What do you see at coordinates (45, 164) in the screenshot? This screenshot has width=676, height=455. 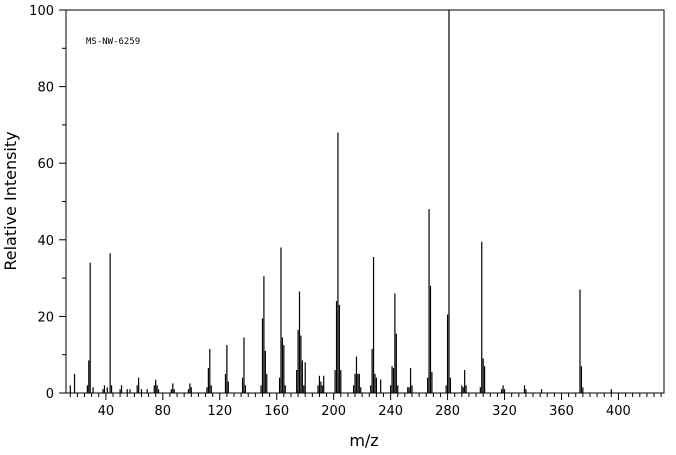 I see `y-tick-label: 60` at bounding box center [45, 164].